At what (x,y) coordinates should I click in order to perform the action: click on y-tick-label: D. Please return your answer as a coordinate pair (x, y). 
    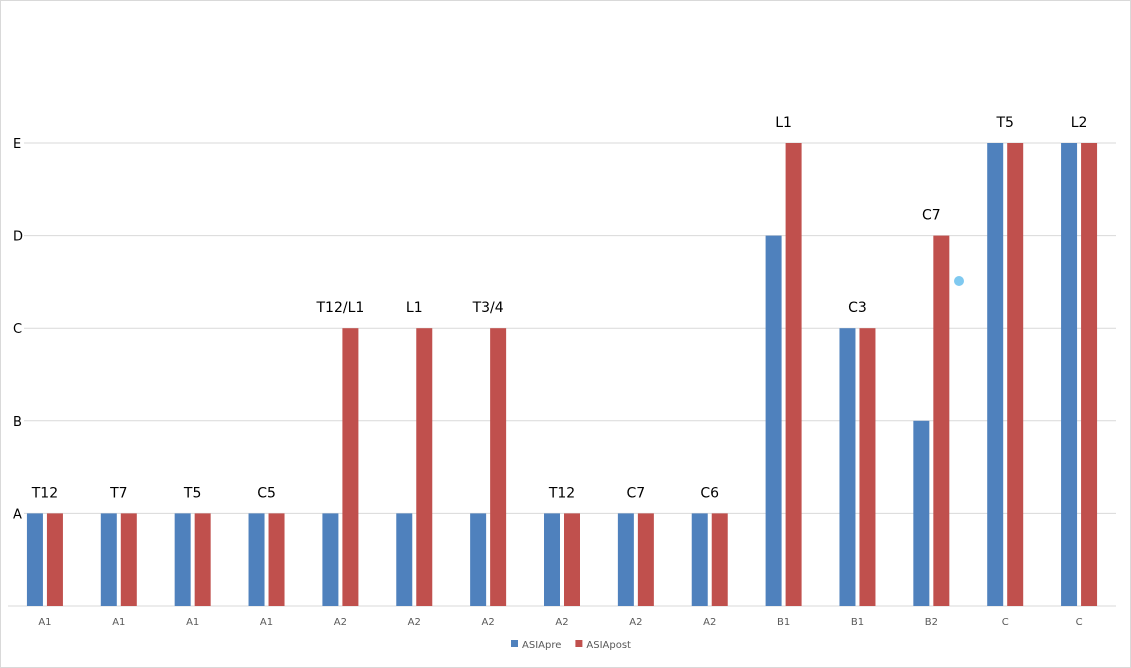
    Looking at the image, I should click on (18, 237).